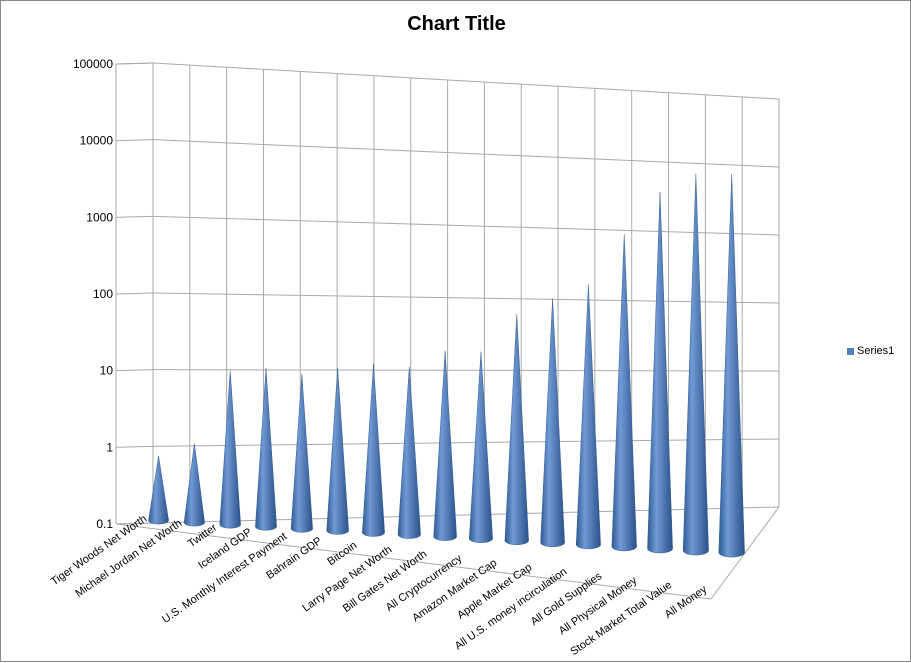 The width and height of the screenshot is (911, 663). I want to click on y-axis: 0.1 1 10 100 1000 10000 100000, so click(93, 294).